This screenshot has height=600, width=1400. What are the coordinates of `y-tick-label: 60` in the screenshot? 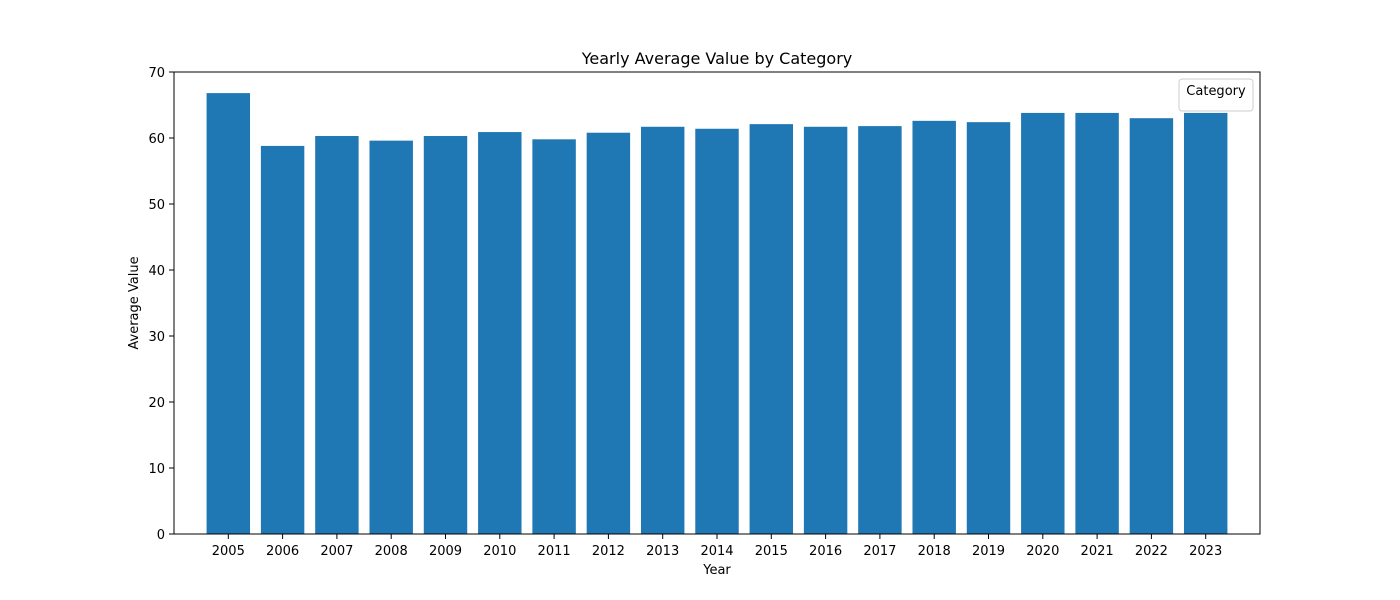 It's located at (156, 139).